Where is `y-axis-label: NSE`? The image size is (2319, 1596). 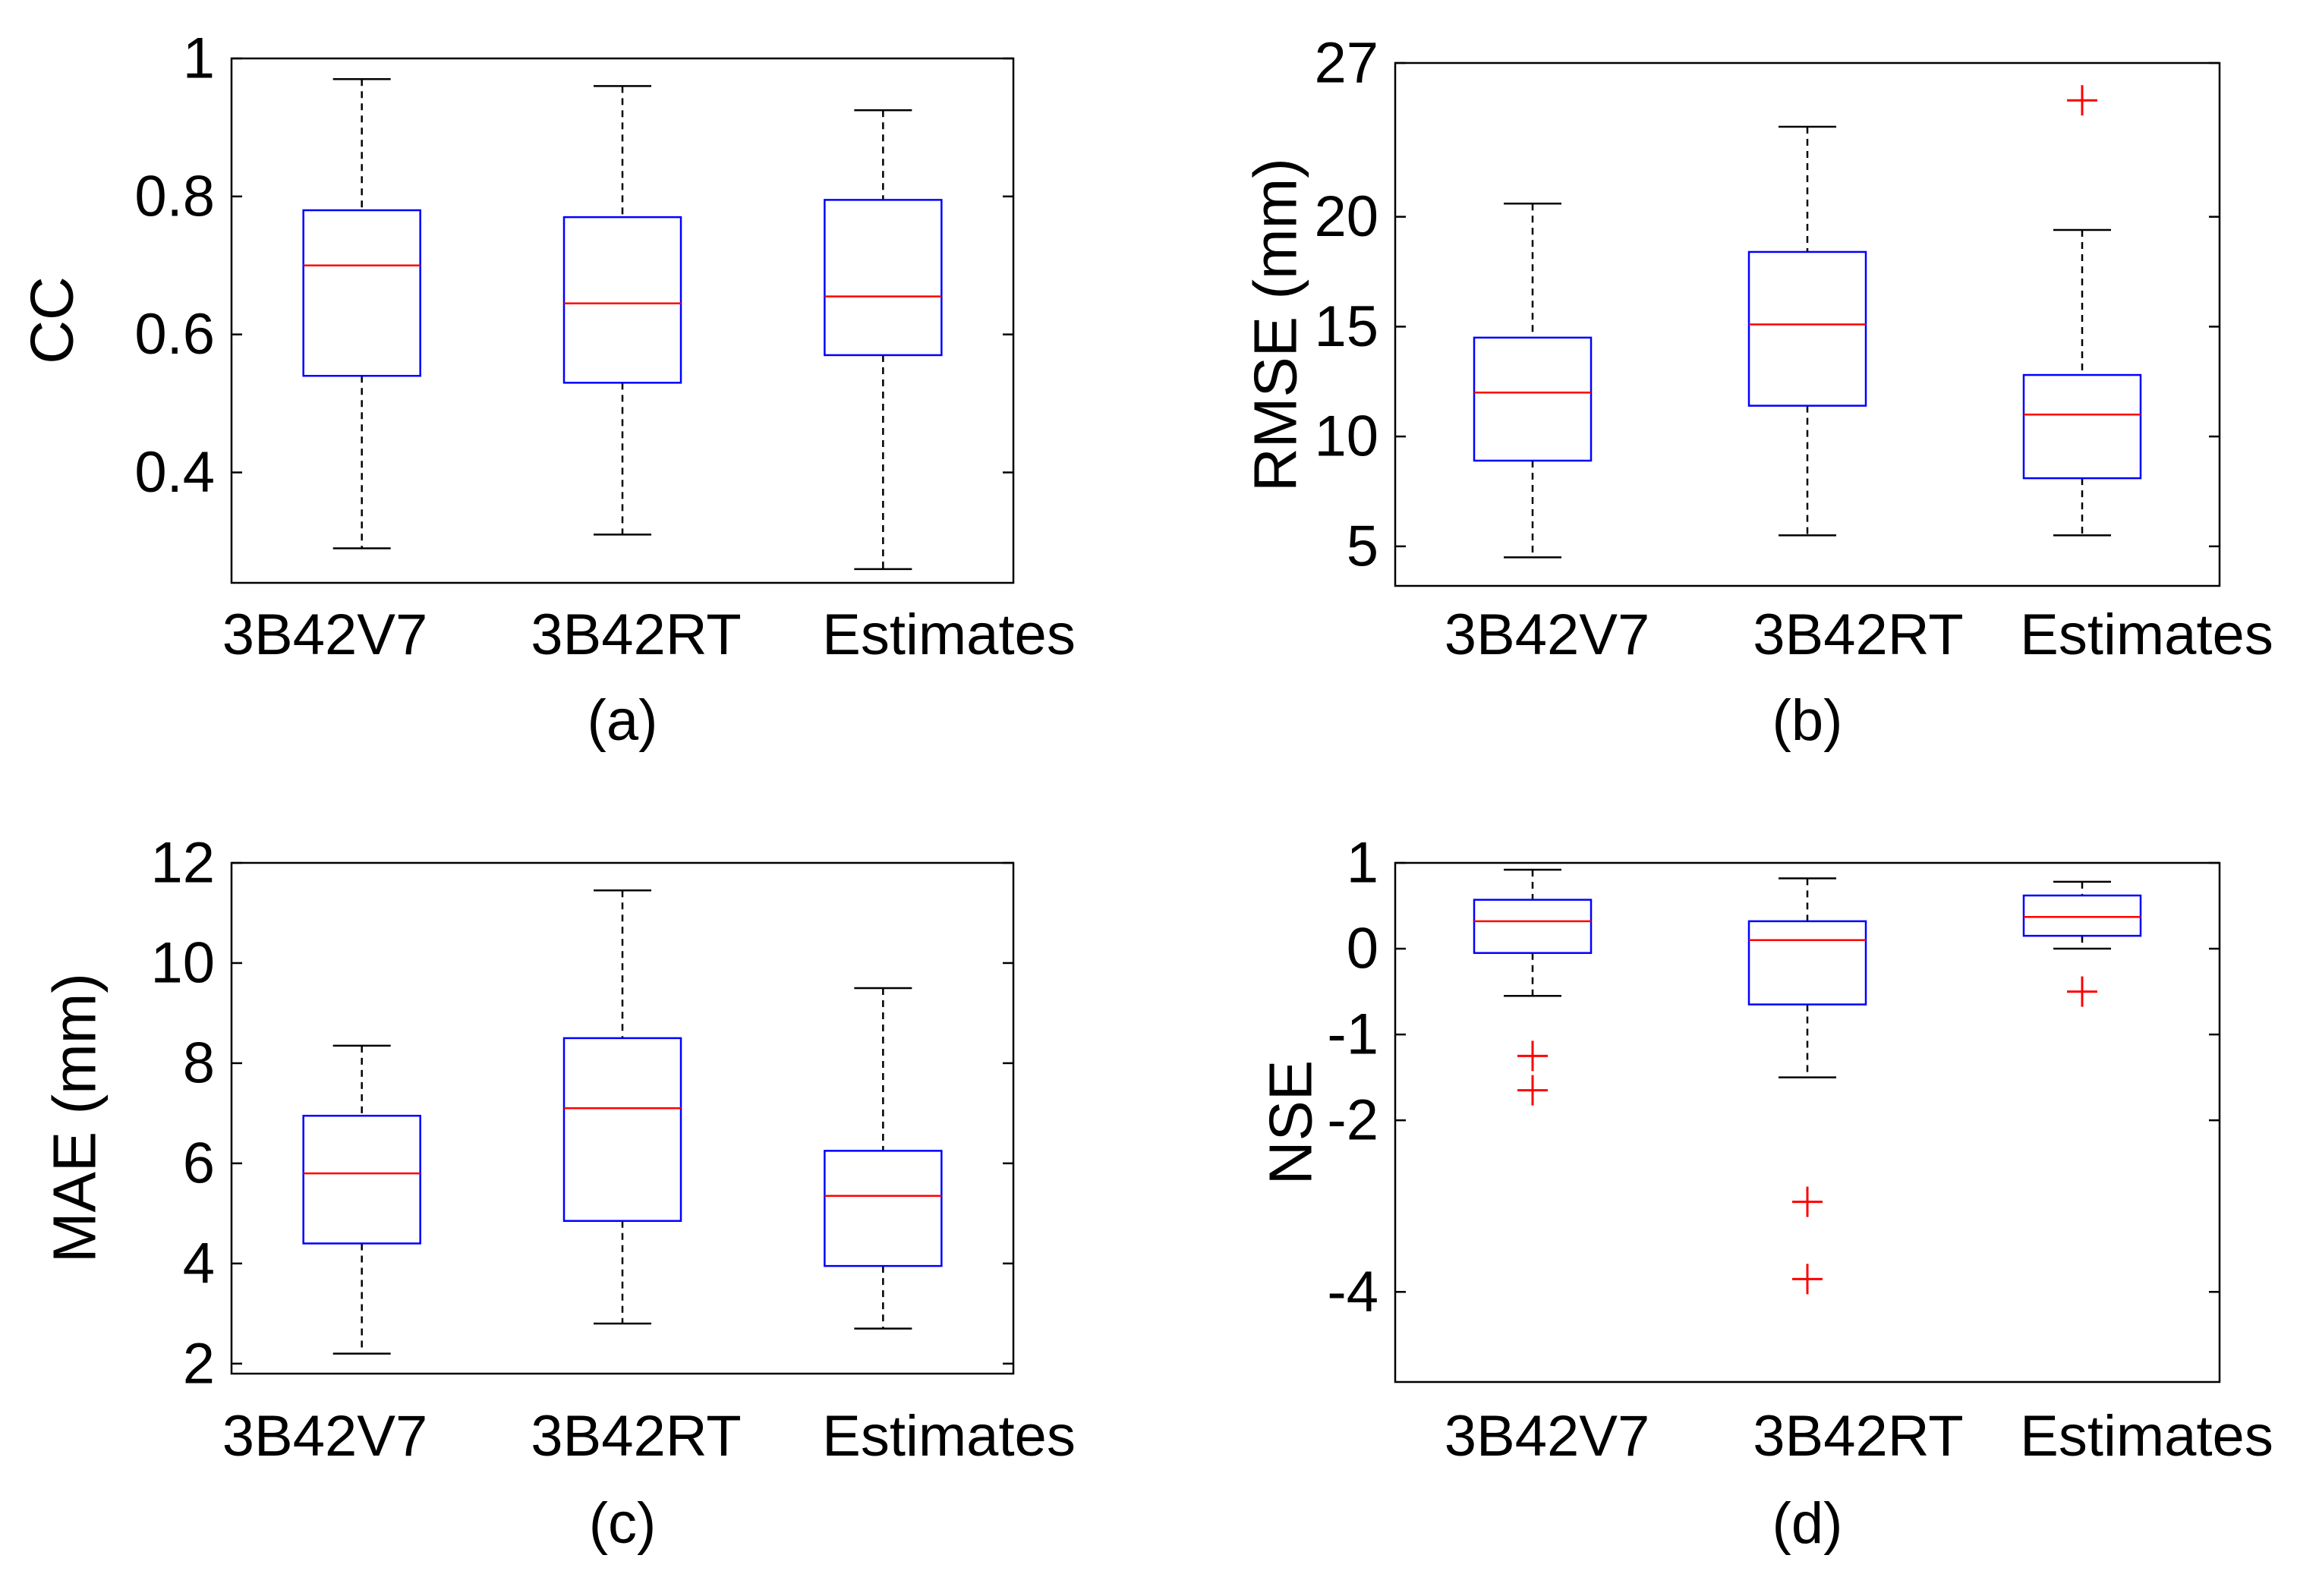
y-axis-label: NSE is located at coordinates (1291, 1123).